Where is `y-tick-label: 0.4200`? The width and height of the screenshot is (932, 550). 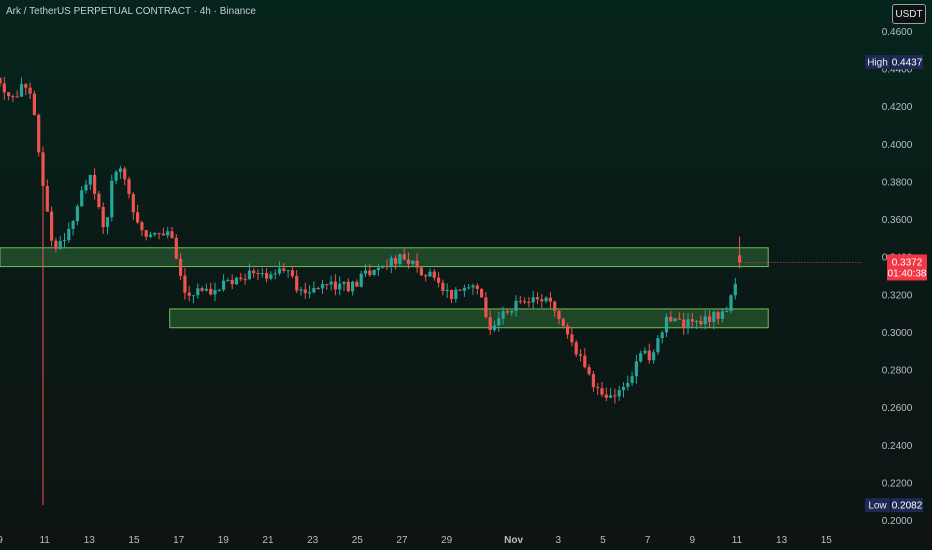
y-tick-label: 0.4200 is located at coordinates (897, 107).